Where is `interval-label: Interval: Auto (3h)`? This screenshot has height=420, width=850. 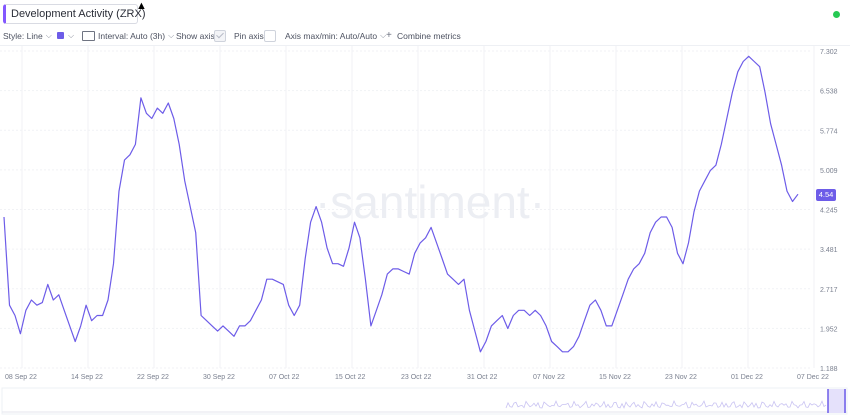
interval-label: Interval: Auto (3h) is located at coordinates (132, 36).